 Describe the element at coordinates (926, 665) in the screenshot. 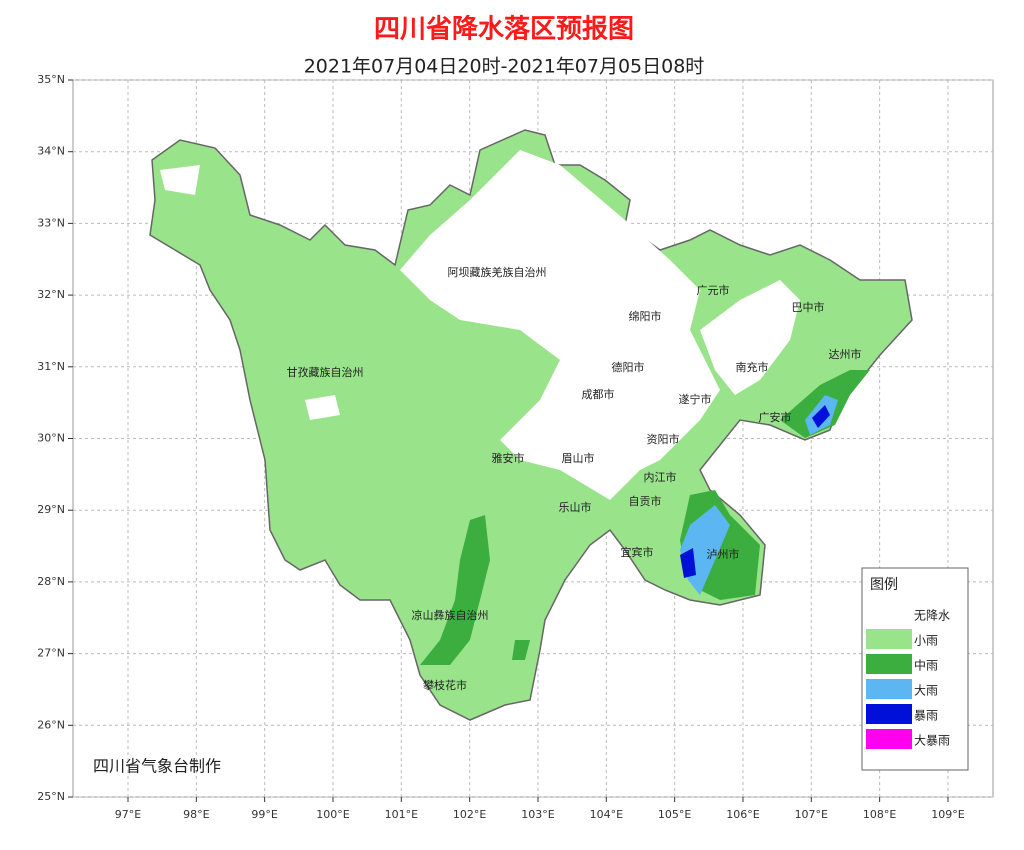

I see `legend-label: 中雨` at that location.